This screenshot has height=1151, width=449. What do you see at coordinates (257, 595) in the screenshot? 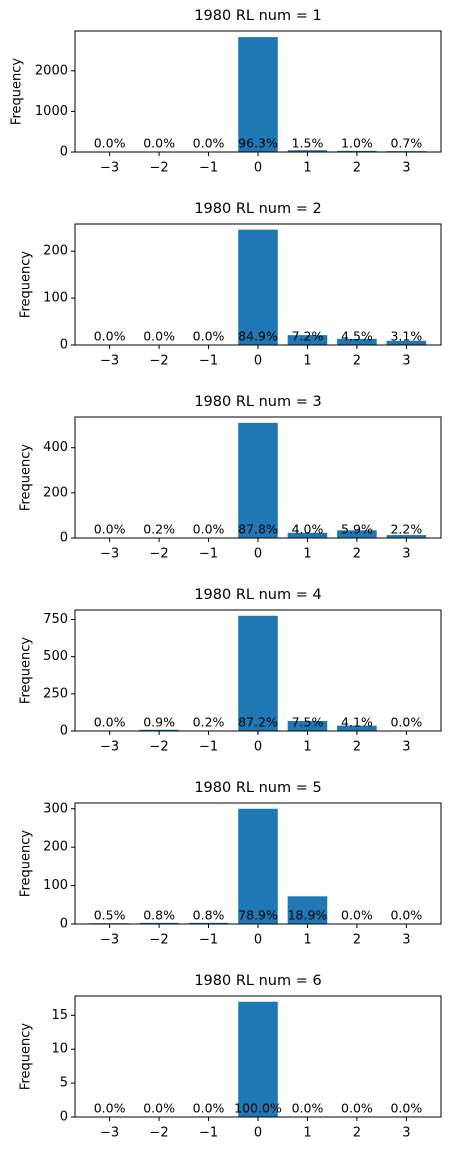
I see `chart-title: 1980 RL num = 4` at bounding box center [257, 595].